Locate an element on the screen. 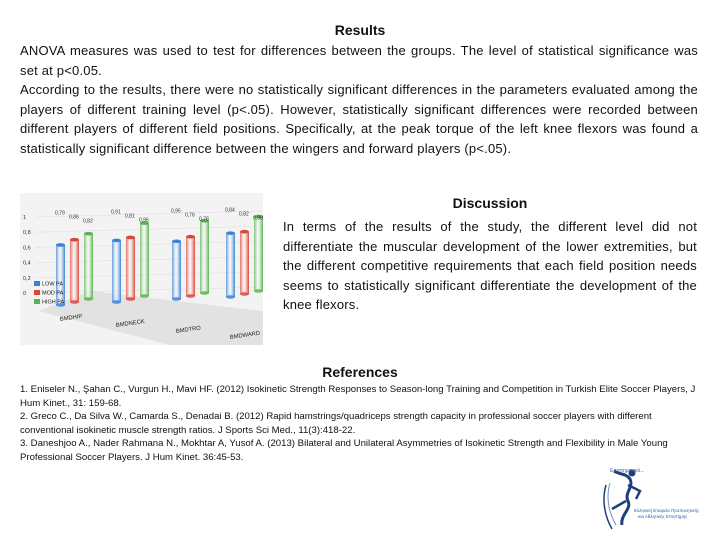 The width and height of the screenshot is (720, 542). bar-BMDTRO-MOD-PA is located at coordinates (190, 266).